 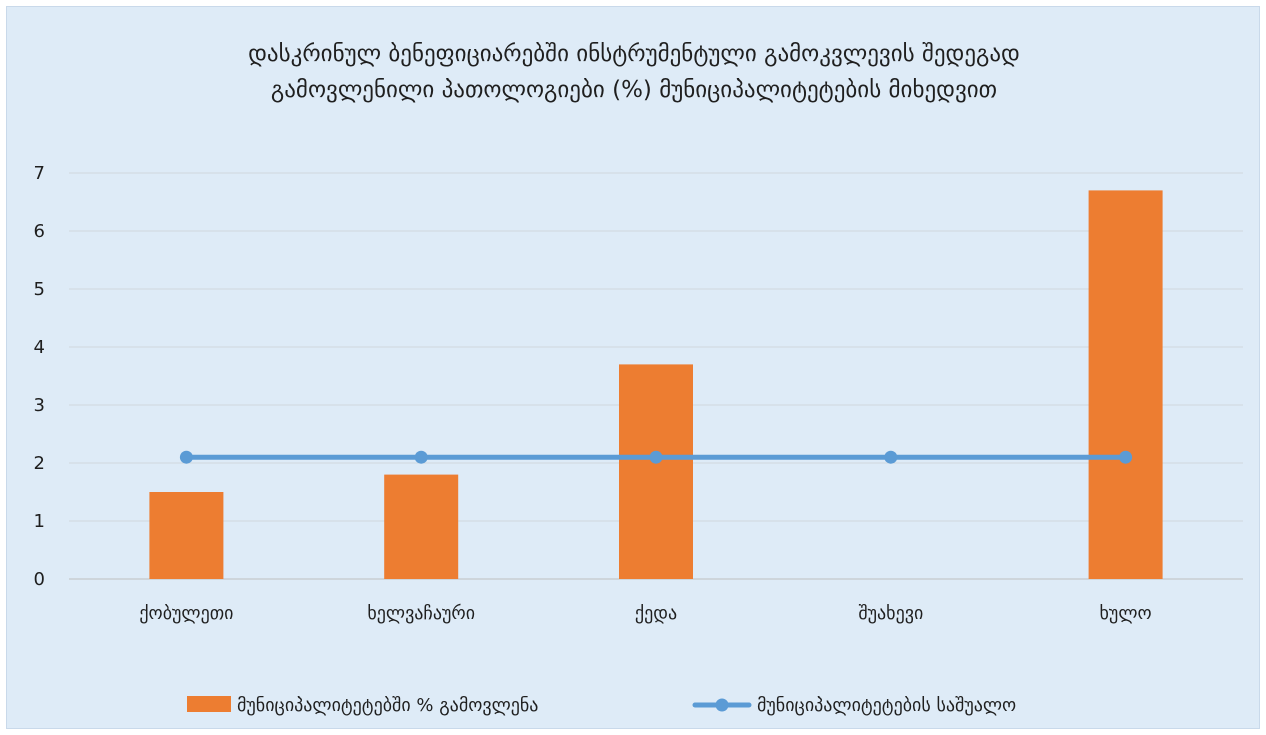 What do you see at coordinates (39, 579) in the screenshot?
I see `y-tick-label: 0` at bounding box center [39, 579].